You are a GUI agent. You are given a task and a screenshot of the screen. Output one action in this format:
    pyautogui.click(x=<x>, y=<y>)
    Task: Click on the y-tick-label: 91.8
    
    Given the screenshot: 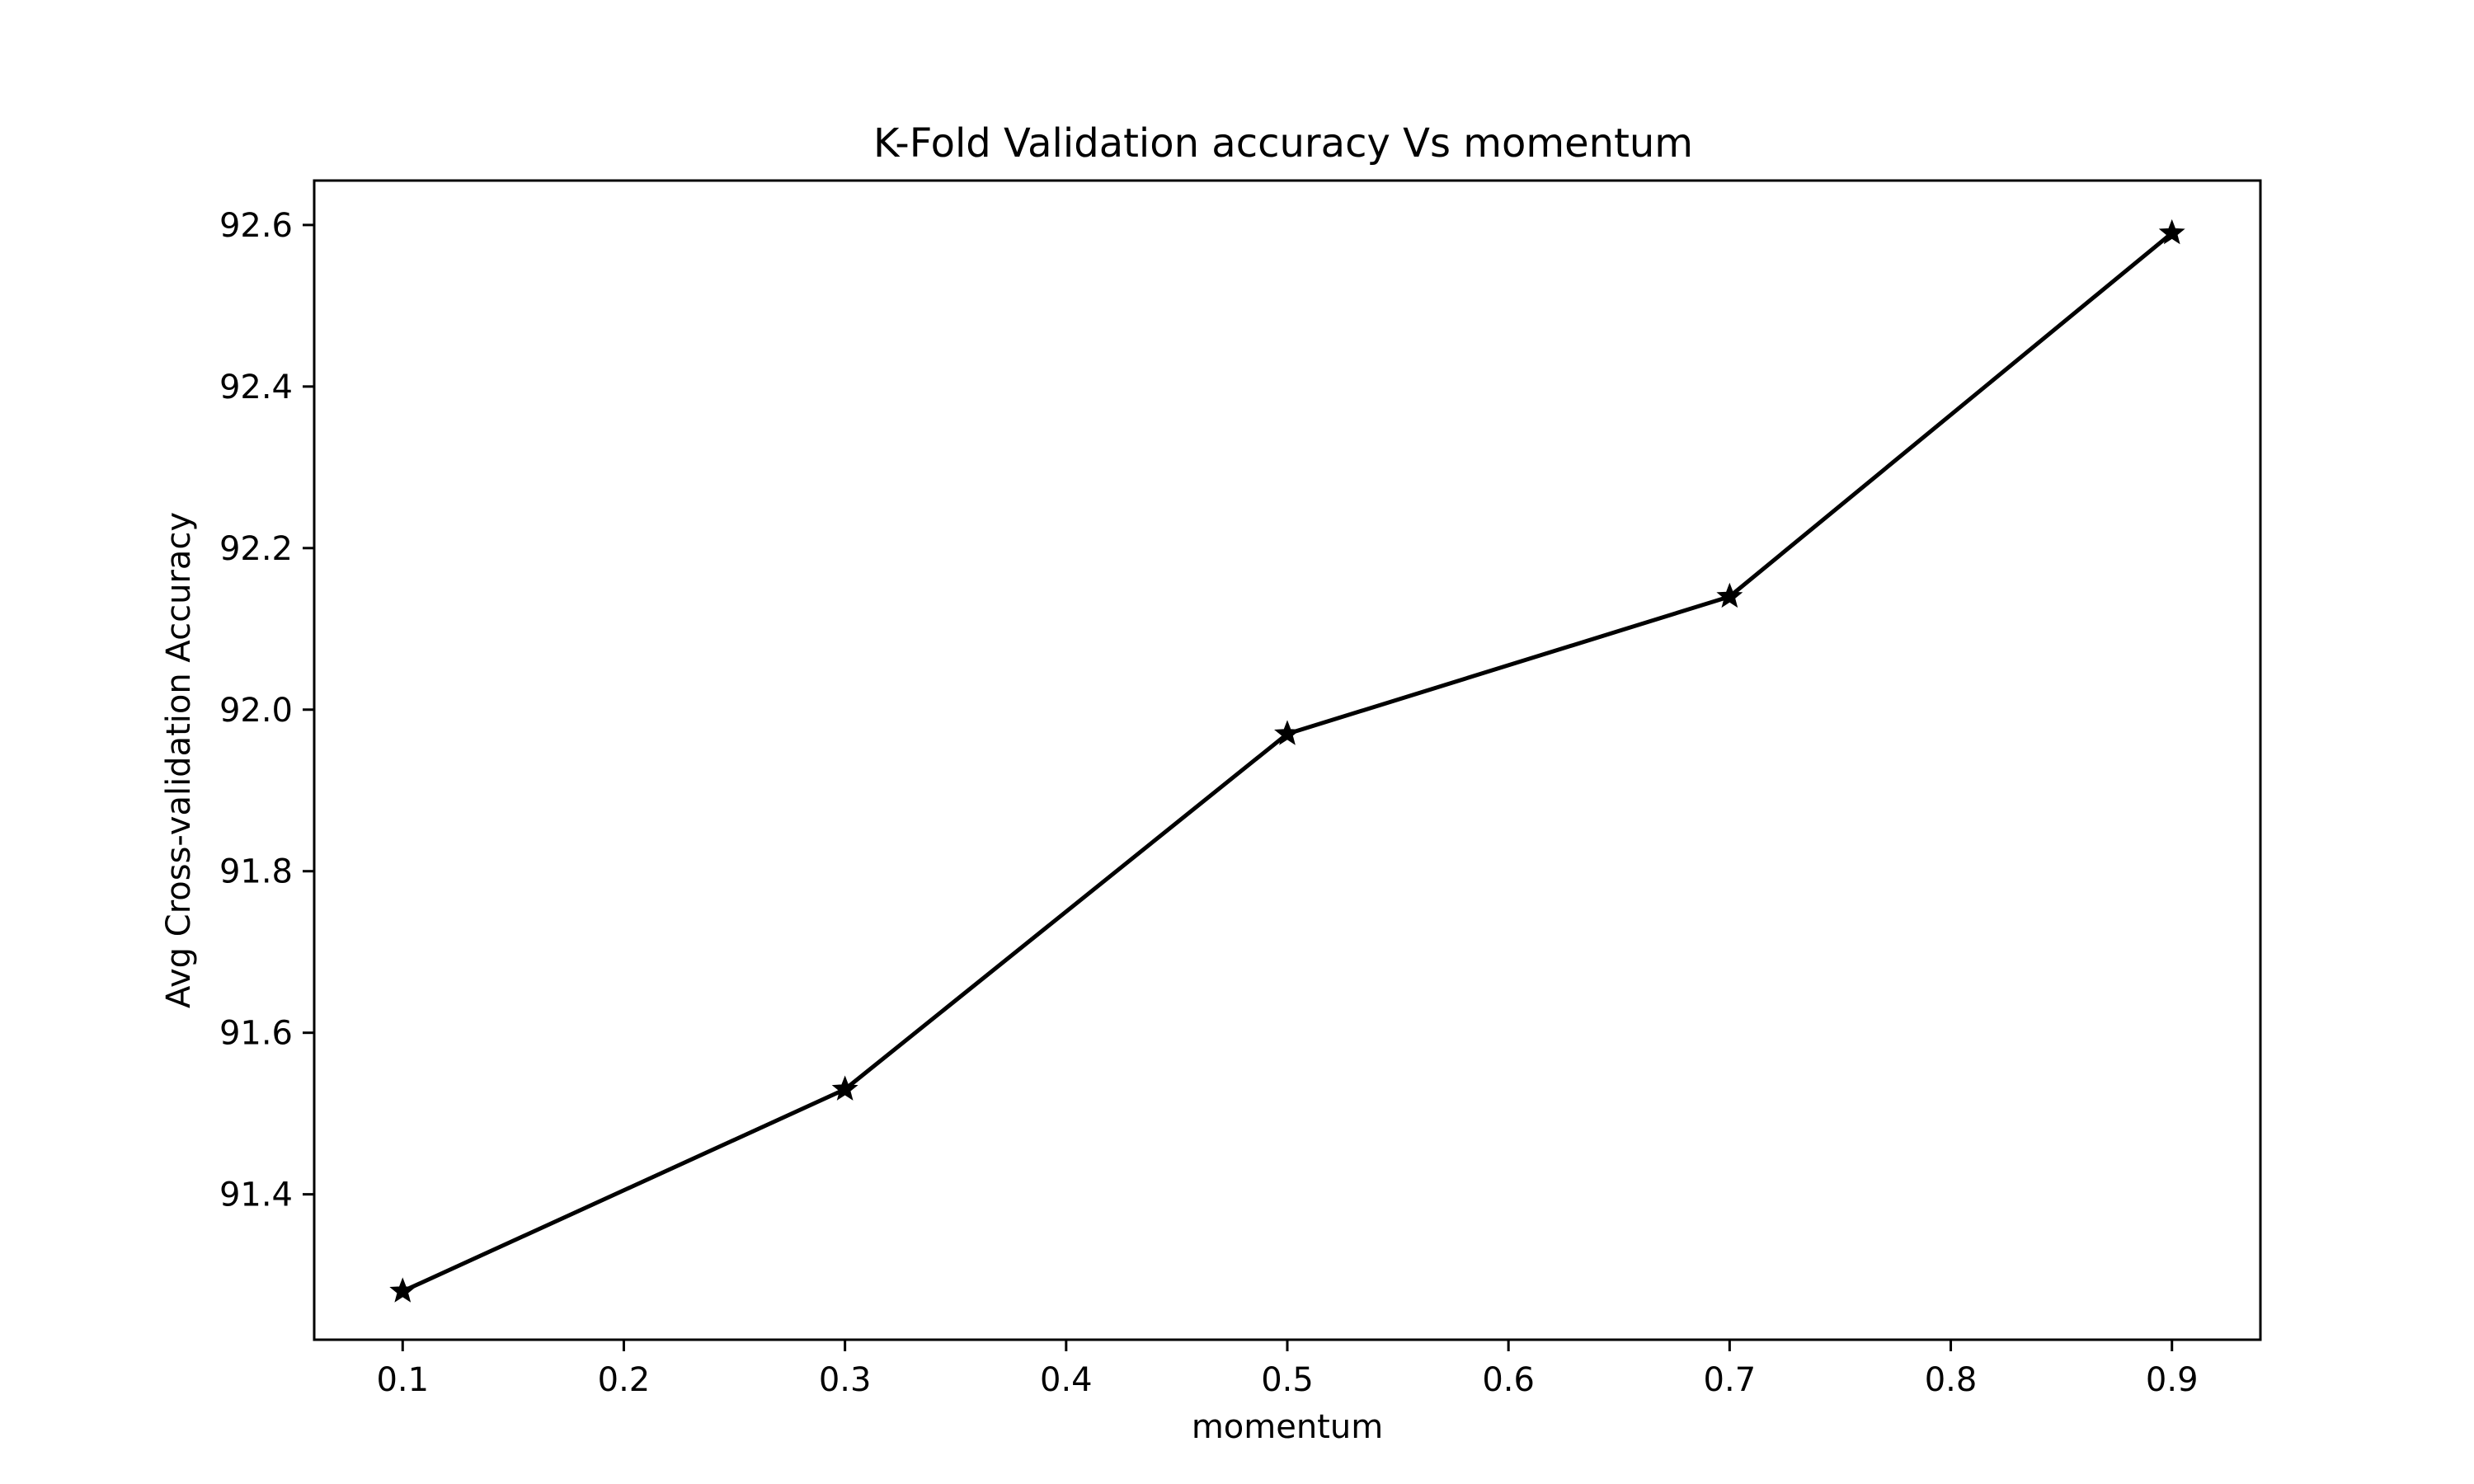 What is the action you would take?
    pyautogui.click(x=256, y=872)
    